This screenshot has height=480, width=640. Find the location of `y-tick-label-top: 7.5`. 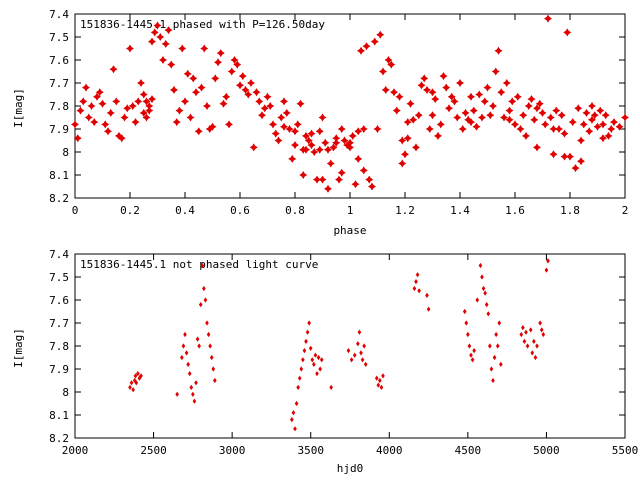

y-tick-label-top: 7.5 is located at coordinates (59, 37).